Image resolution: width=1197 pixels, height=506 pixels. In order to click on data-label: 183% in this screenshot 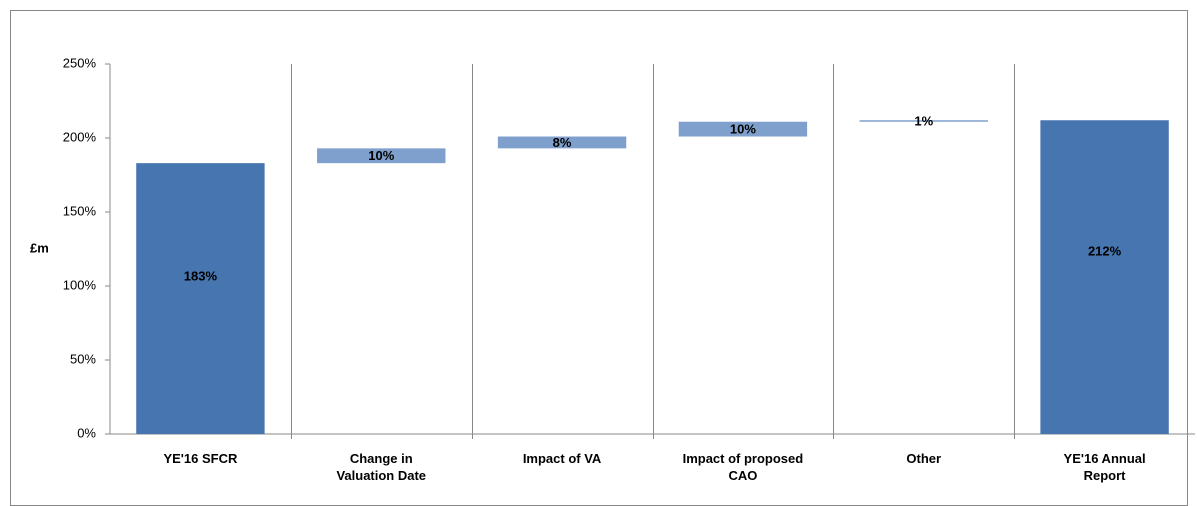, I will do `click(201, 275)`.